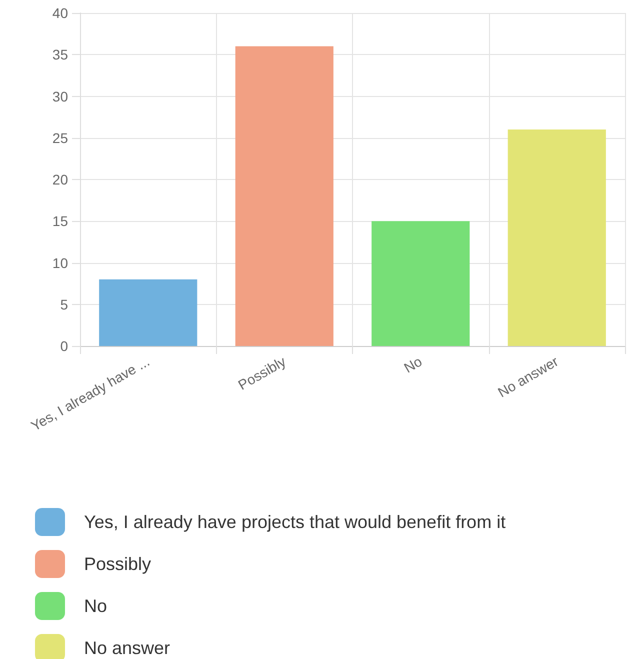 This screenshot has height=659, width=627. I want to click on legend-label: Possibly, so click(118, 564).